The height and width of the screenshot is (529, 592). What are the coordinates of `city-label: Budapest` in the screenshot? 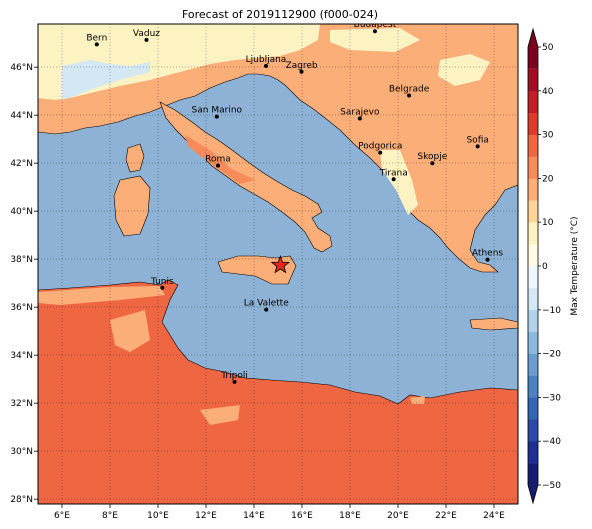 It's located at (375, 25).